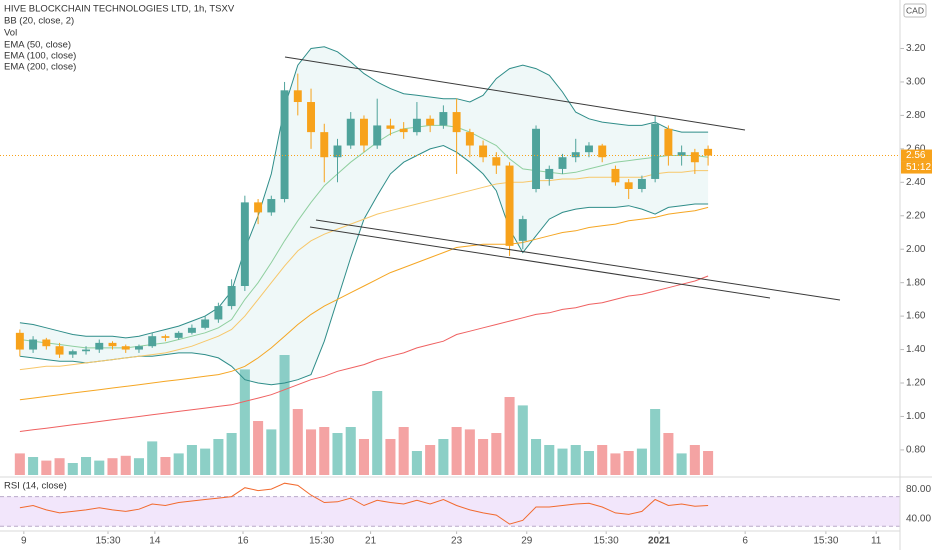 This screenshot has height=550, width=932. Describe the element at coordinates (40, 56) in the screenshot. I see `legend-entry: EMA (100, close)` at that location.